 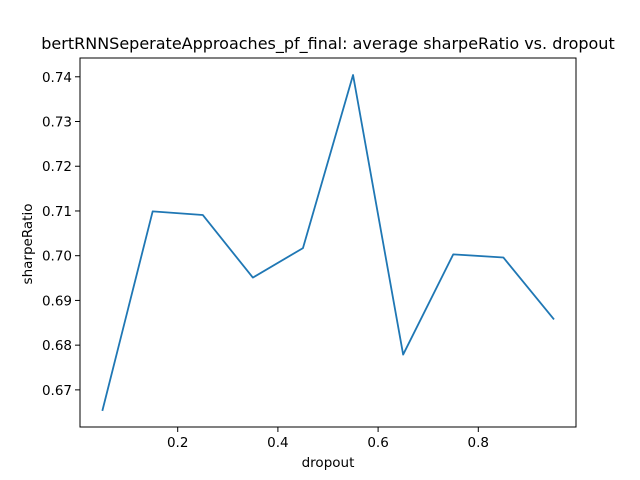 I want to click on x-tick-label: 0.4, so click(x=277, y=443).